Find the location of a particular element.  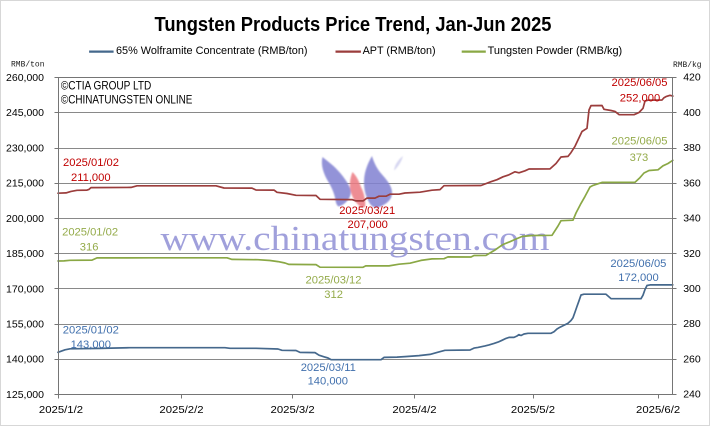

svg-text: 125,000 is located at coordinates (25, 395).